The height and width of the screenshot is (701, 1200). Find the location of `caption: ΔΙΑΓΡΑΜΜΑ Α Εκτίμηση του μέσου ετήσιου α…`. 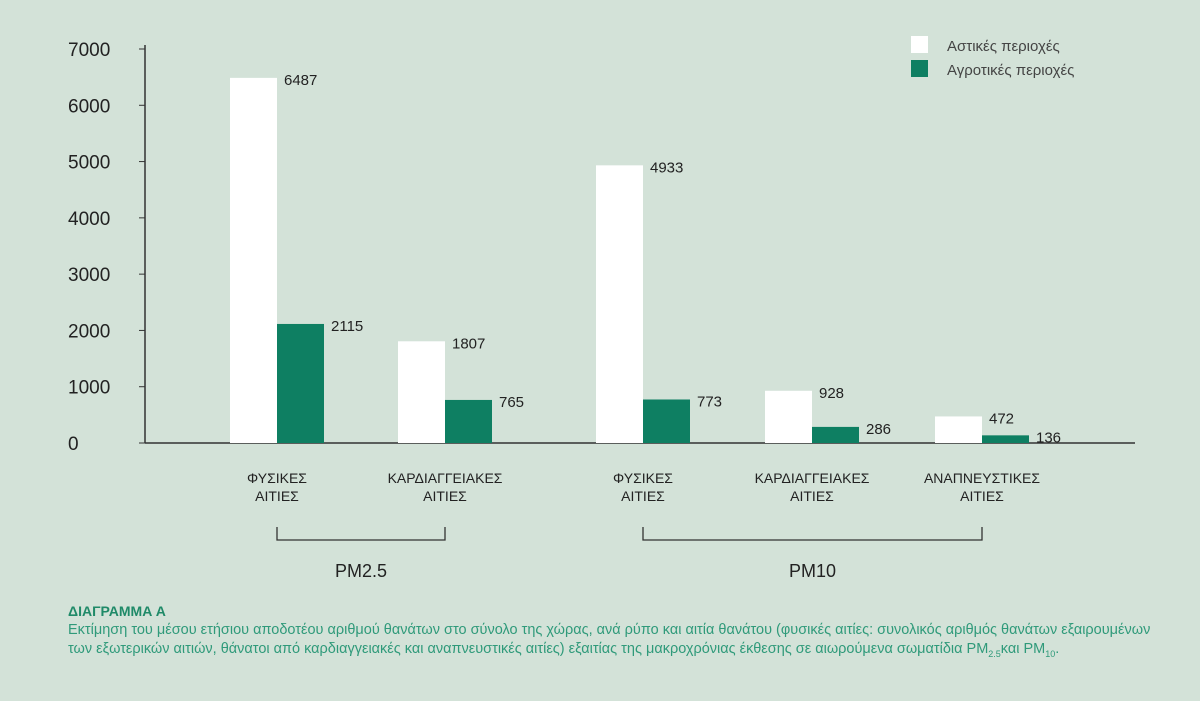

caption: ΔΙΑΓΡΑΜΜΑ Α Εκτίμηση του μέσου ετήσιου α… is located at coordinates (623, 633).